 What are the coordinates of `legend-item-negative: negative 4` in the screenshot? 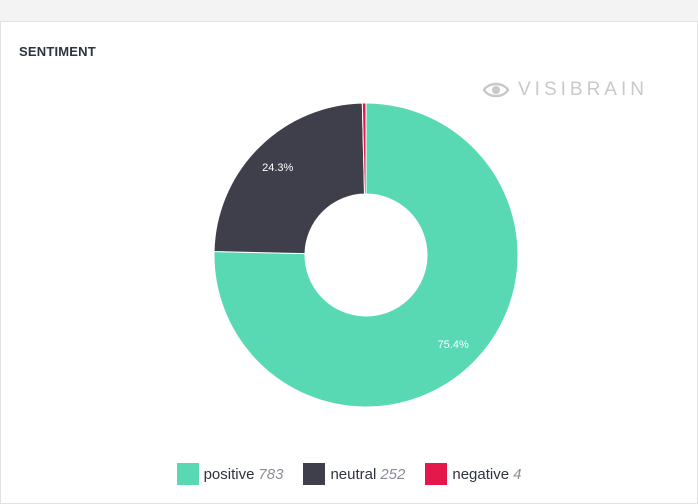 It's located at (473, 474).